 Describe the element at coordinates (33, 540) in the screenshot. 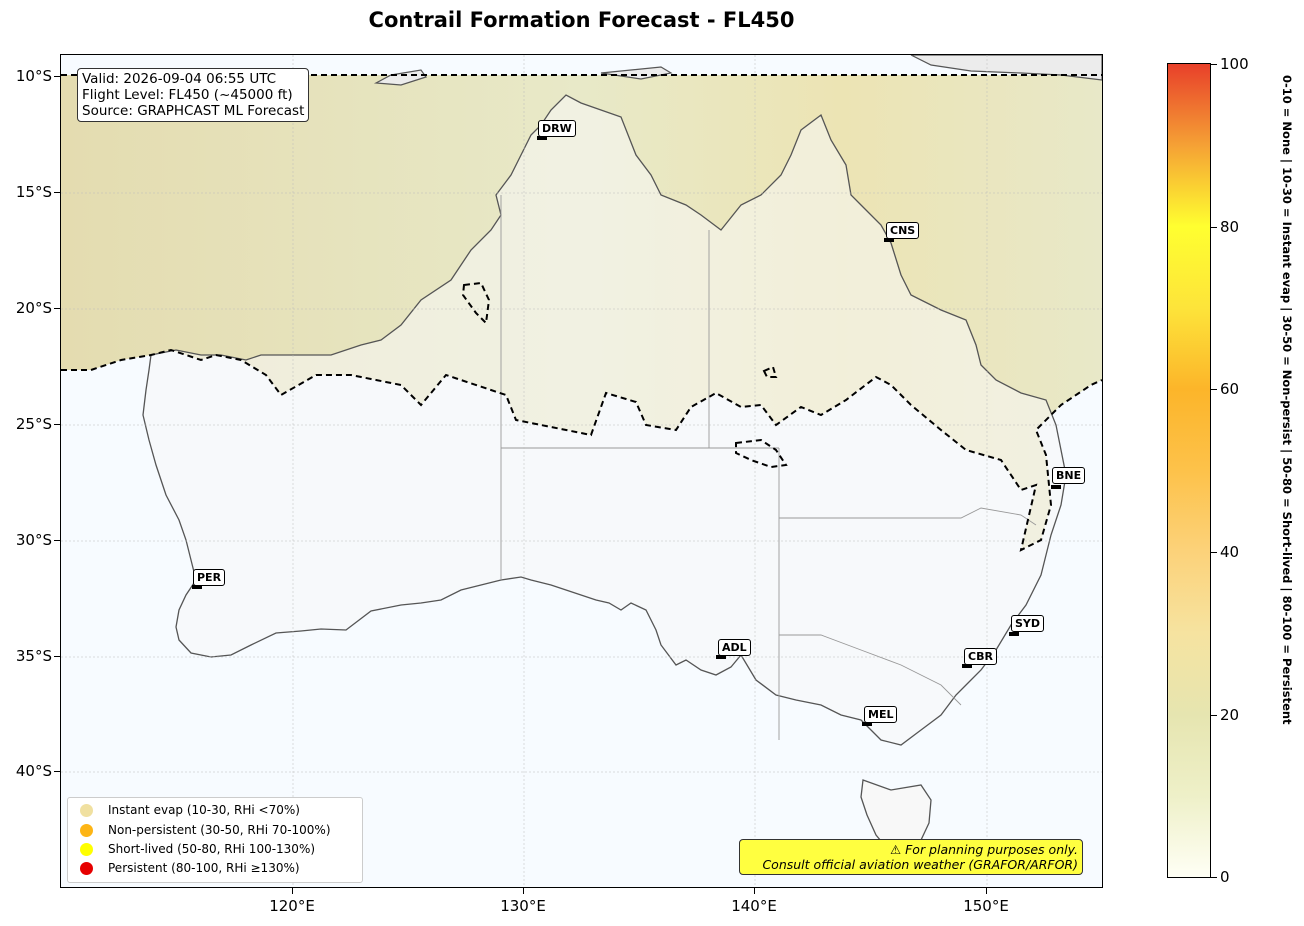

I see `lat-label-30s: 30°S` at that location.